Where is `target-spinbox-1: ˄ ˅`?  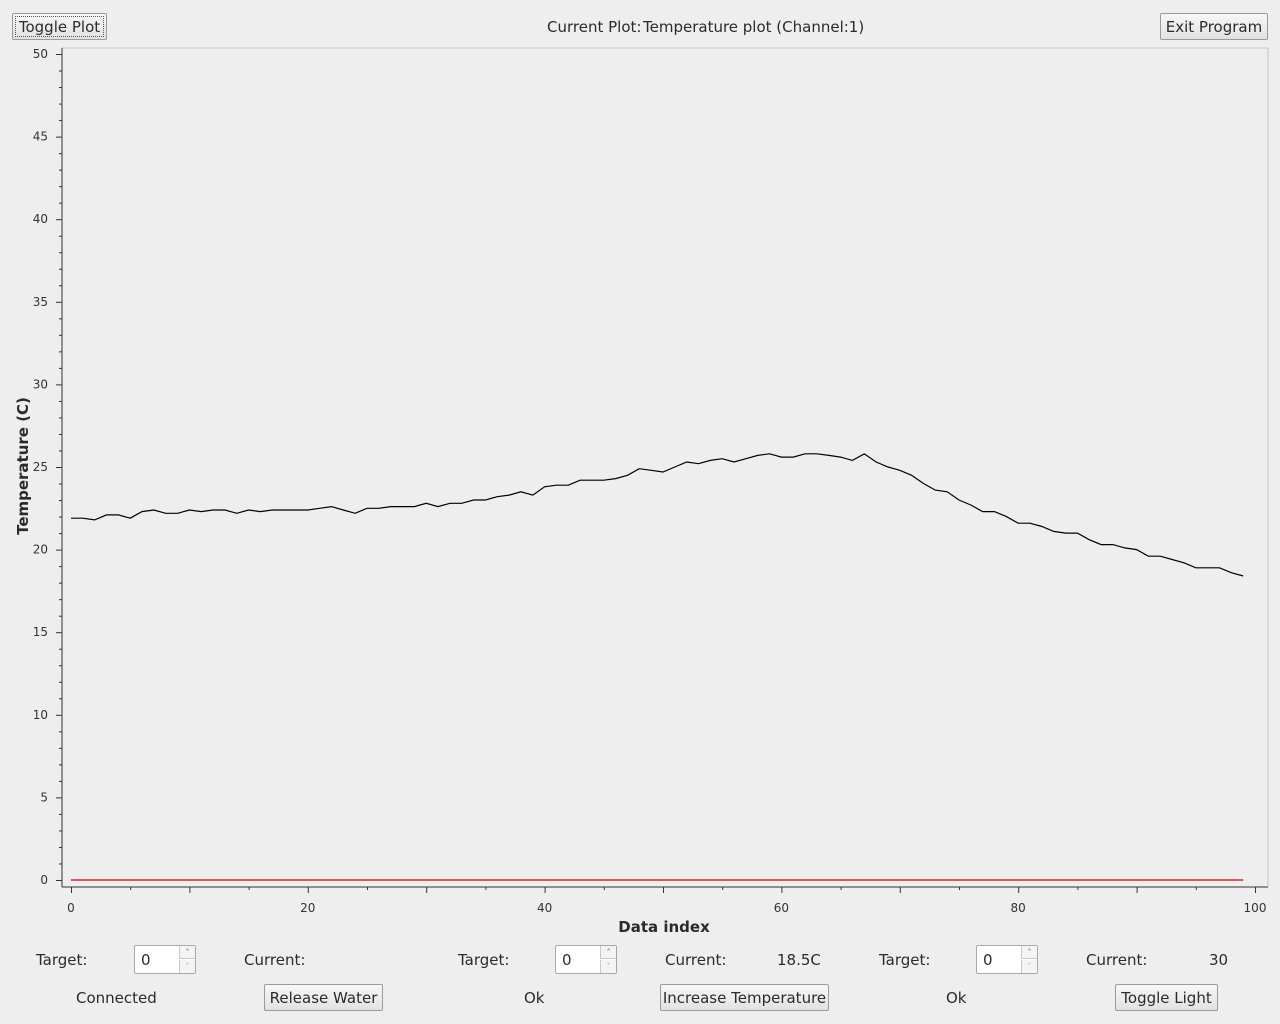
target-spinbox-1: ˄ ˅ is located at coordinates (165, 959).